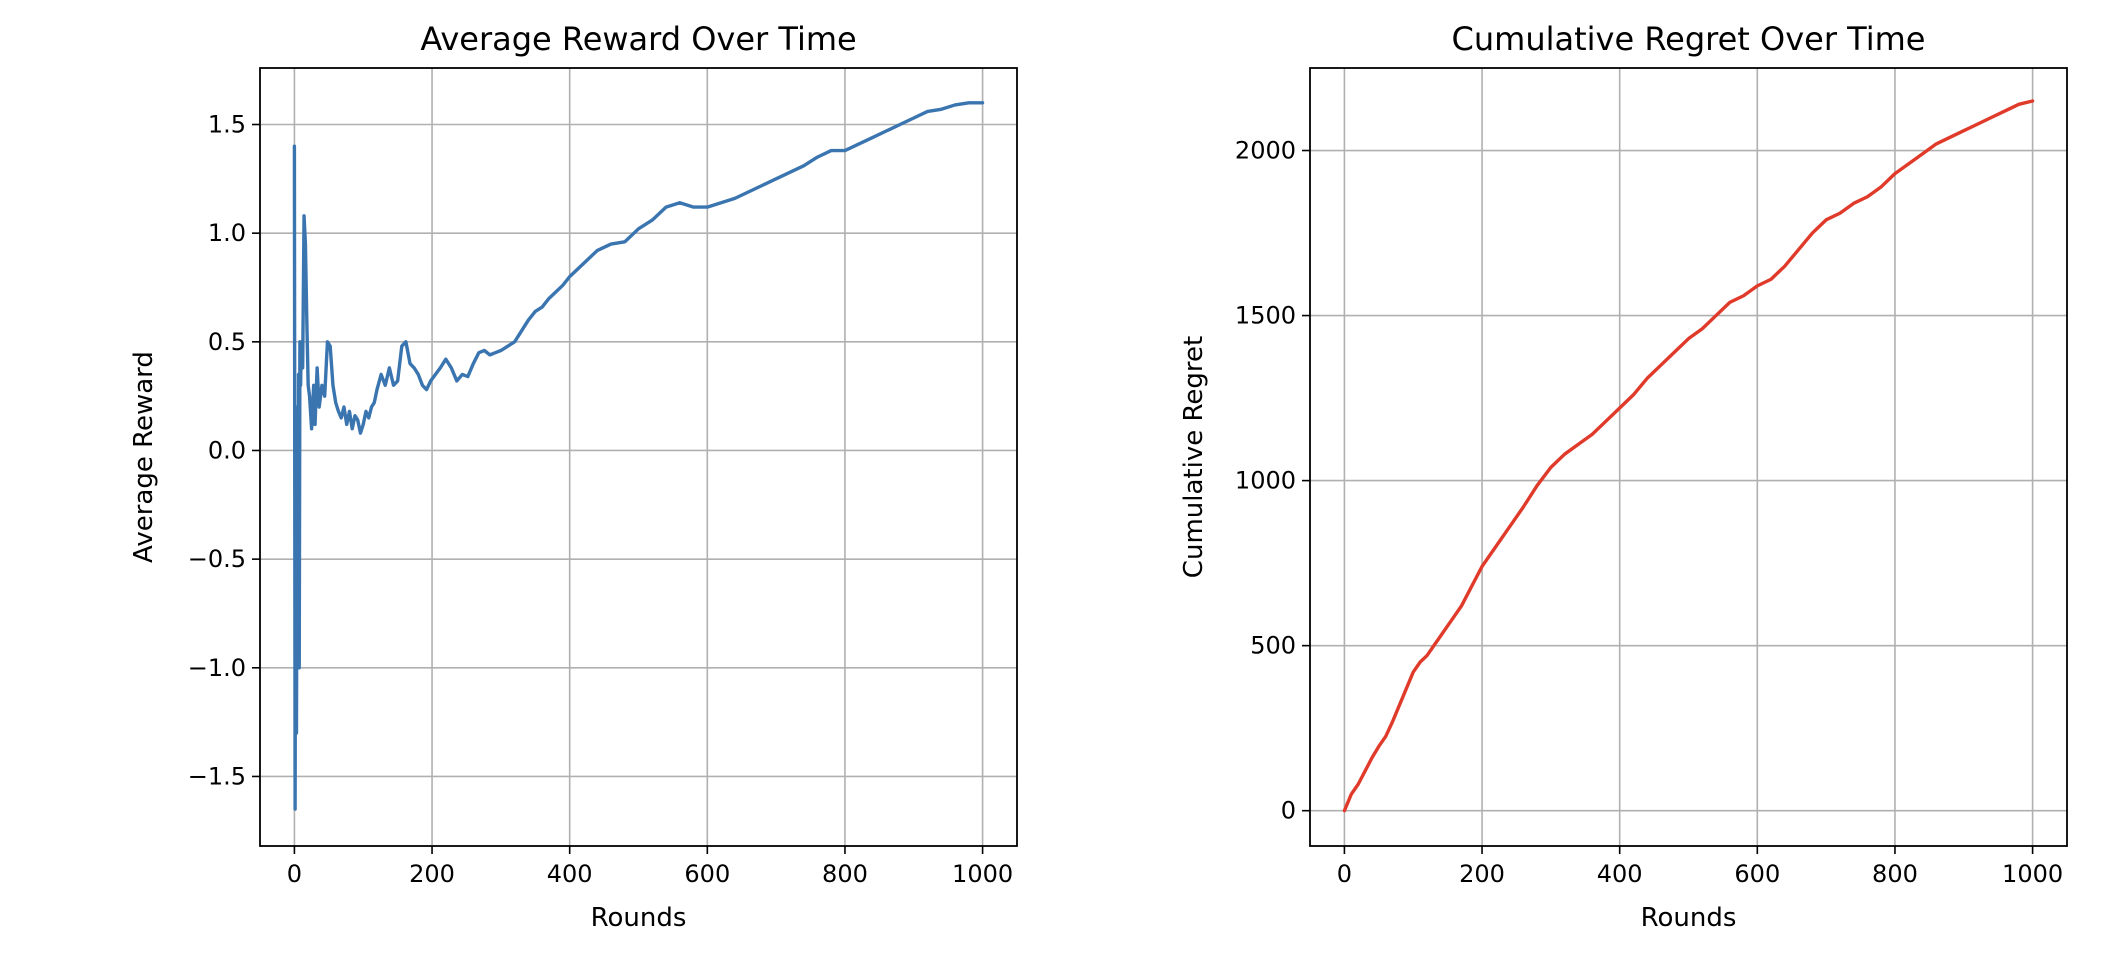  Describe the element at coordinates (638, 39) in the screenshot. I see `average-reward-title: Average Reward Over Time` at that location.